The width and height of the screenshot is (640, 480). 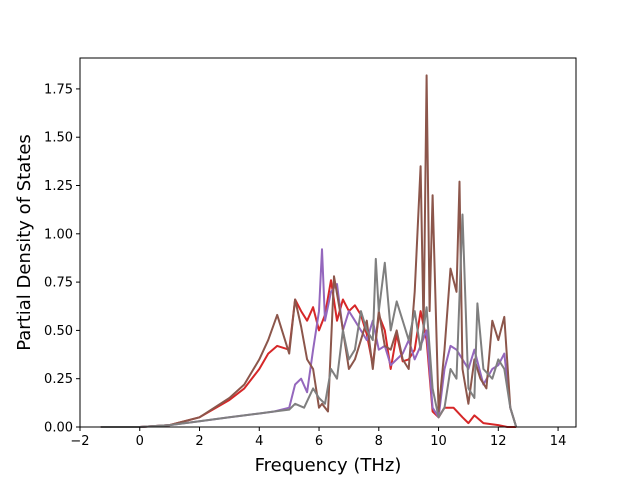 What do you see at coordinates (58, 331) in the screenshot?
I see `y-tick-label: 0.50` at bounding box center [58, 331].